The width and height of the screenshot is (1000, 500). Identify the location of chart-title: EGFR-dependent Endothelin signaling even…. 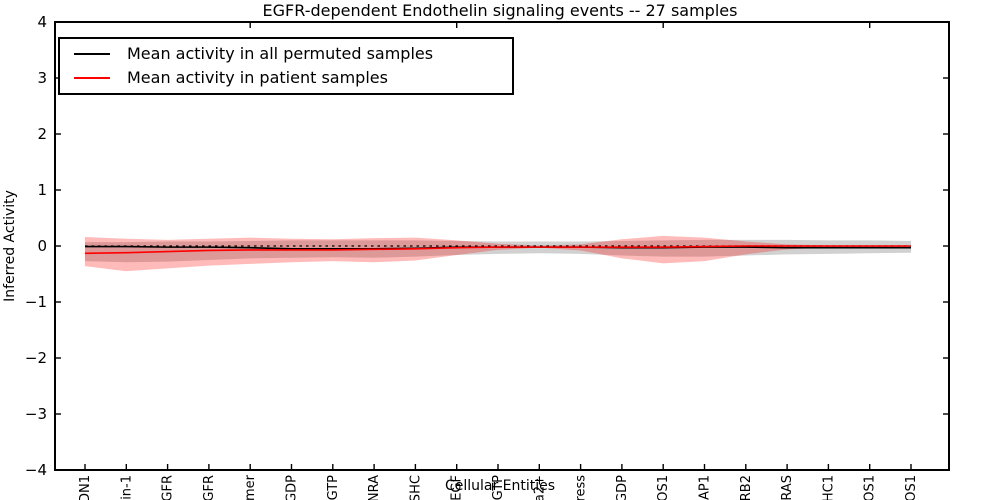
(500, 10).